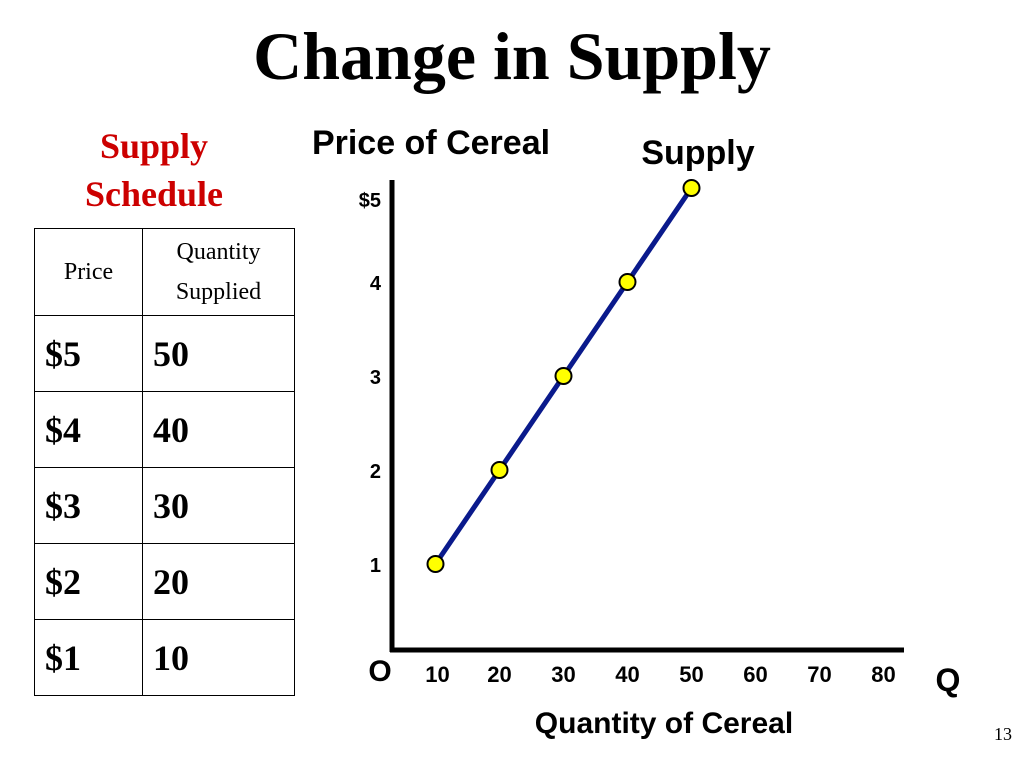 The height and width of the screenshot is (768, 1024). Describe the element at coordinates (164, 505) in the screenshot. I see `table-row: $3 30` at that location.